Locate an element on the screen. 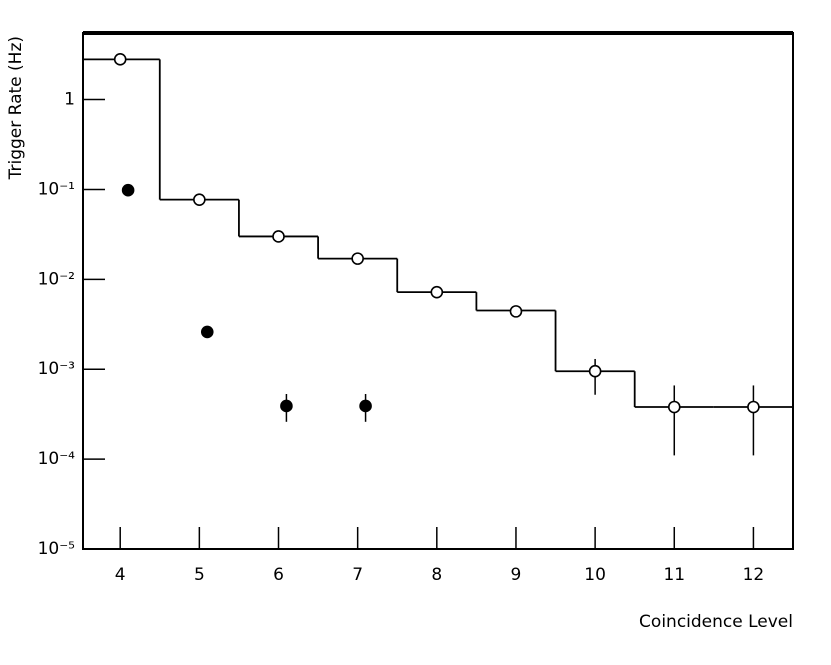 The image size is (831, 665). x-tick-label: 9 is located at coordinates (516, 575).